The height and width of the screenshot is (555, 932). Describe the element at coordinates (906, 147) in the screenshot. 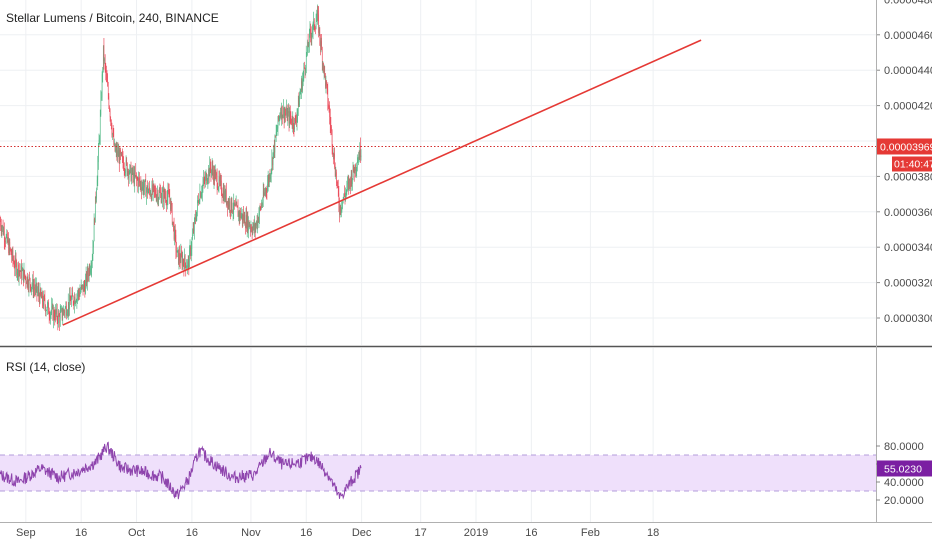

I see `last-price-value: 0.00003969` at that location.